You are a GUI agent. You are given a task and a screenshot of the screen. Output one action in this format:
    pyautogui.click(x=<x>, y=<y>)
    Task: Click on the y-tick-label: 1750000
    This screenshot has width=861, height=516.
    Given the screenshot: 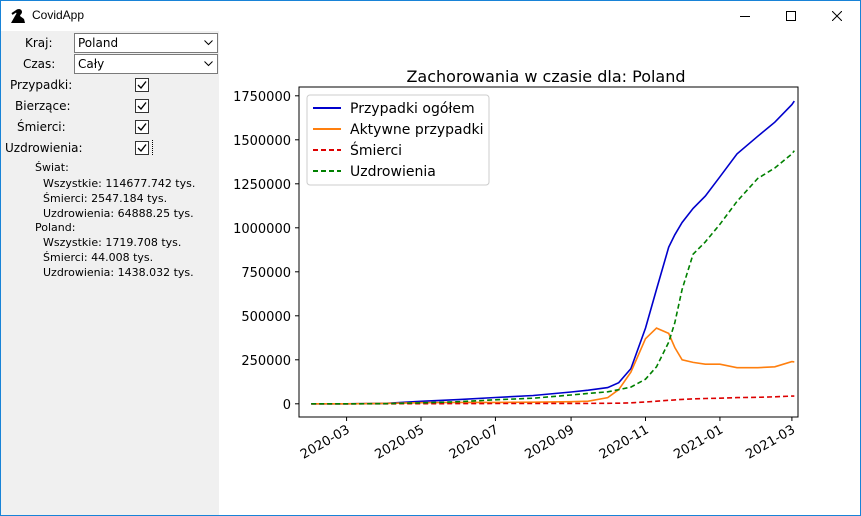 What is the action you would take?
    pyautogui.click(x=262, y=97)
    